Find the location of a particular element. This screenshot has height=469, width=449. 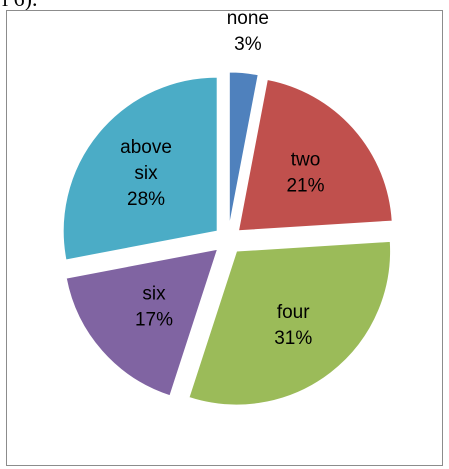

caption-fragment: l 6). is located at coordinates (19, 6).